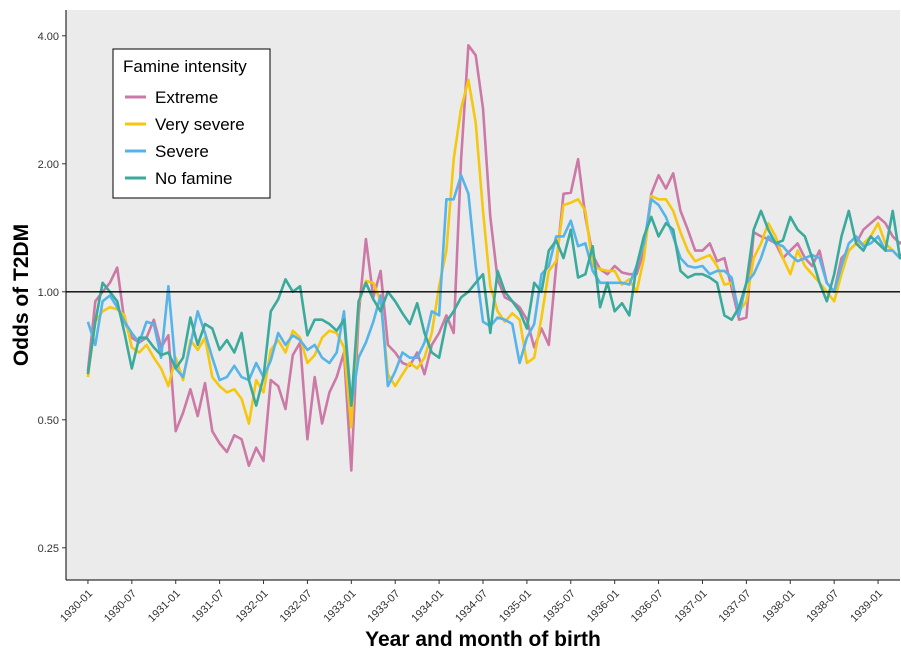  I want to click on x-tick-label: 1935-01, so click(515, 606).